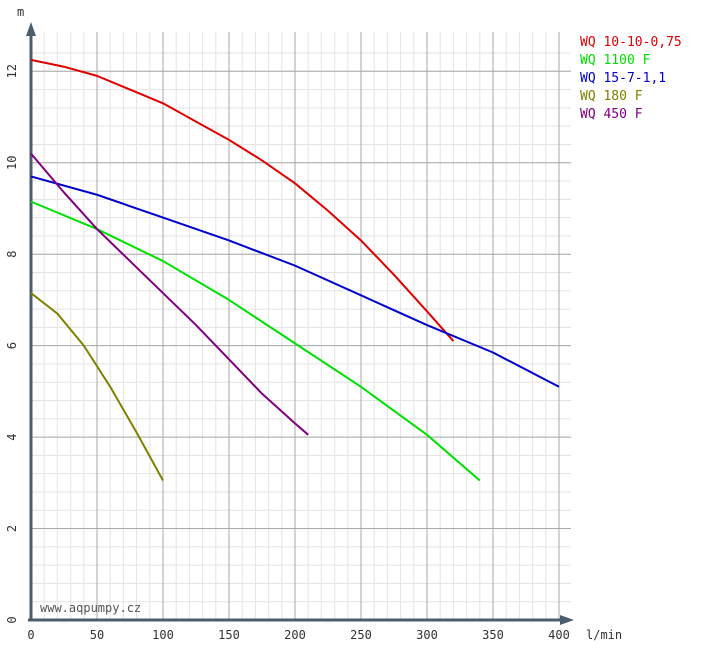 Image resolution: width=717 pixels, height=650 pixels. Describe the element at coordinates (20, 12) in the screenshot. I see `y-axis-label: m` at that location.